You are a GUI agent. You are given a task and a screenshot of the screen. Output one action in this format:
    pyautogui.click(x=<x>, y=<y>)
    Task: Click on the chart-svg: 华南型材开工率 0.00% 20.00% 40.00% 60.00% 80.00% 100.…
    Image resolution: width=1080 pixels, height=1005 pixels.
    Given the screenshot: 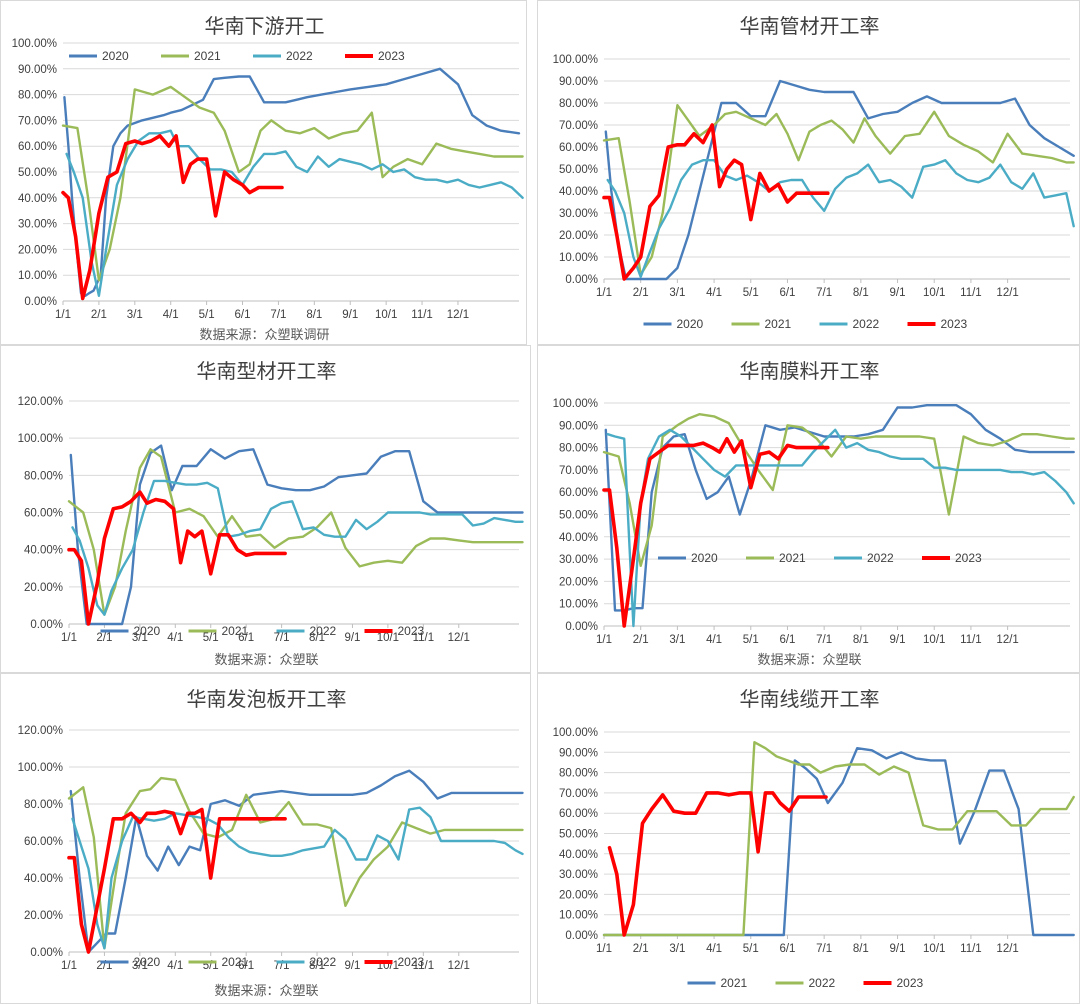 What is the action you would take?
    pyautogui.click(x=271, y=513)
    